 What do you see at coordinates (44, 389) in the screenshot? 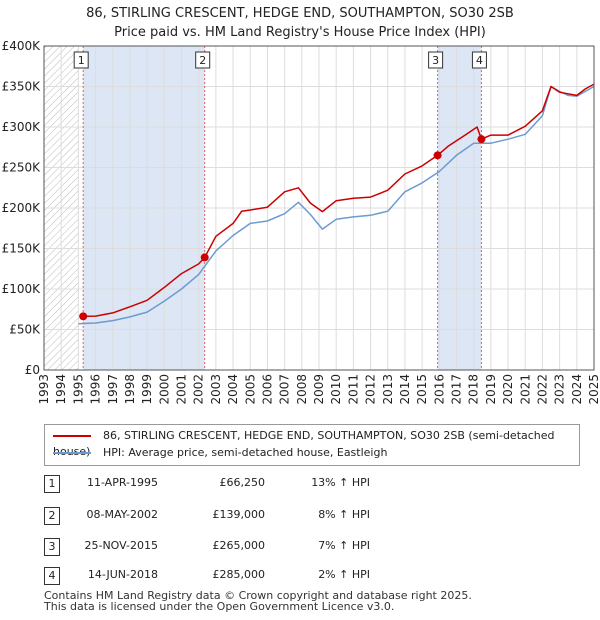
I see `x-tick-label: 1993` at bounding box center [44, 389].